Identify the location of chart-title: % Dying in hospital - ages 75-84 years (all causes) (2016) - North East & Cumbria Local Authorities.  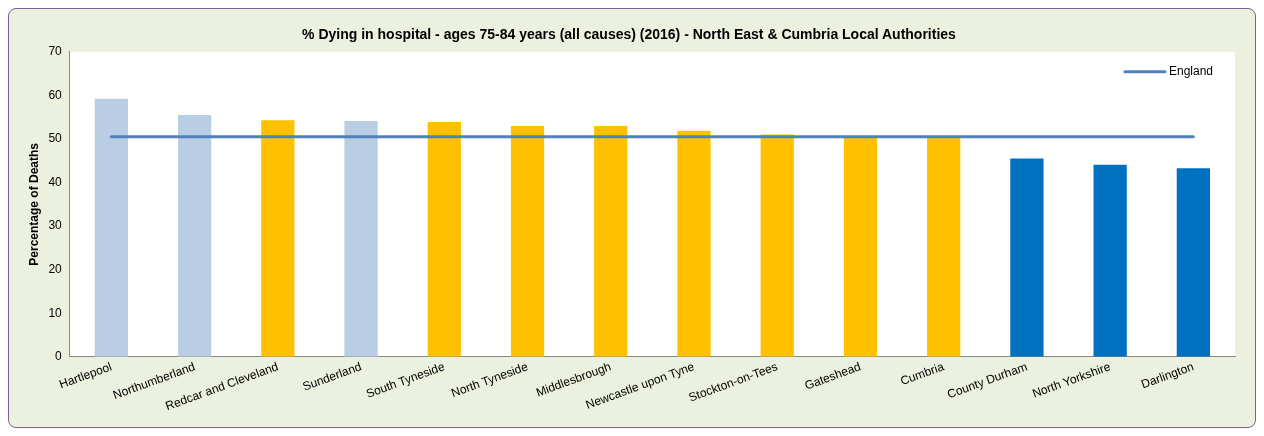
(629, 34).